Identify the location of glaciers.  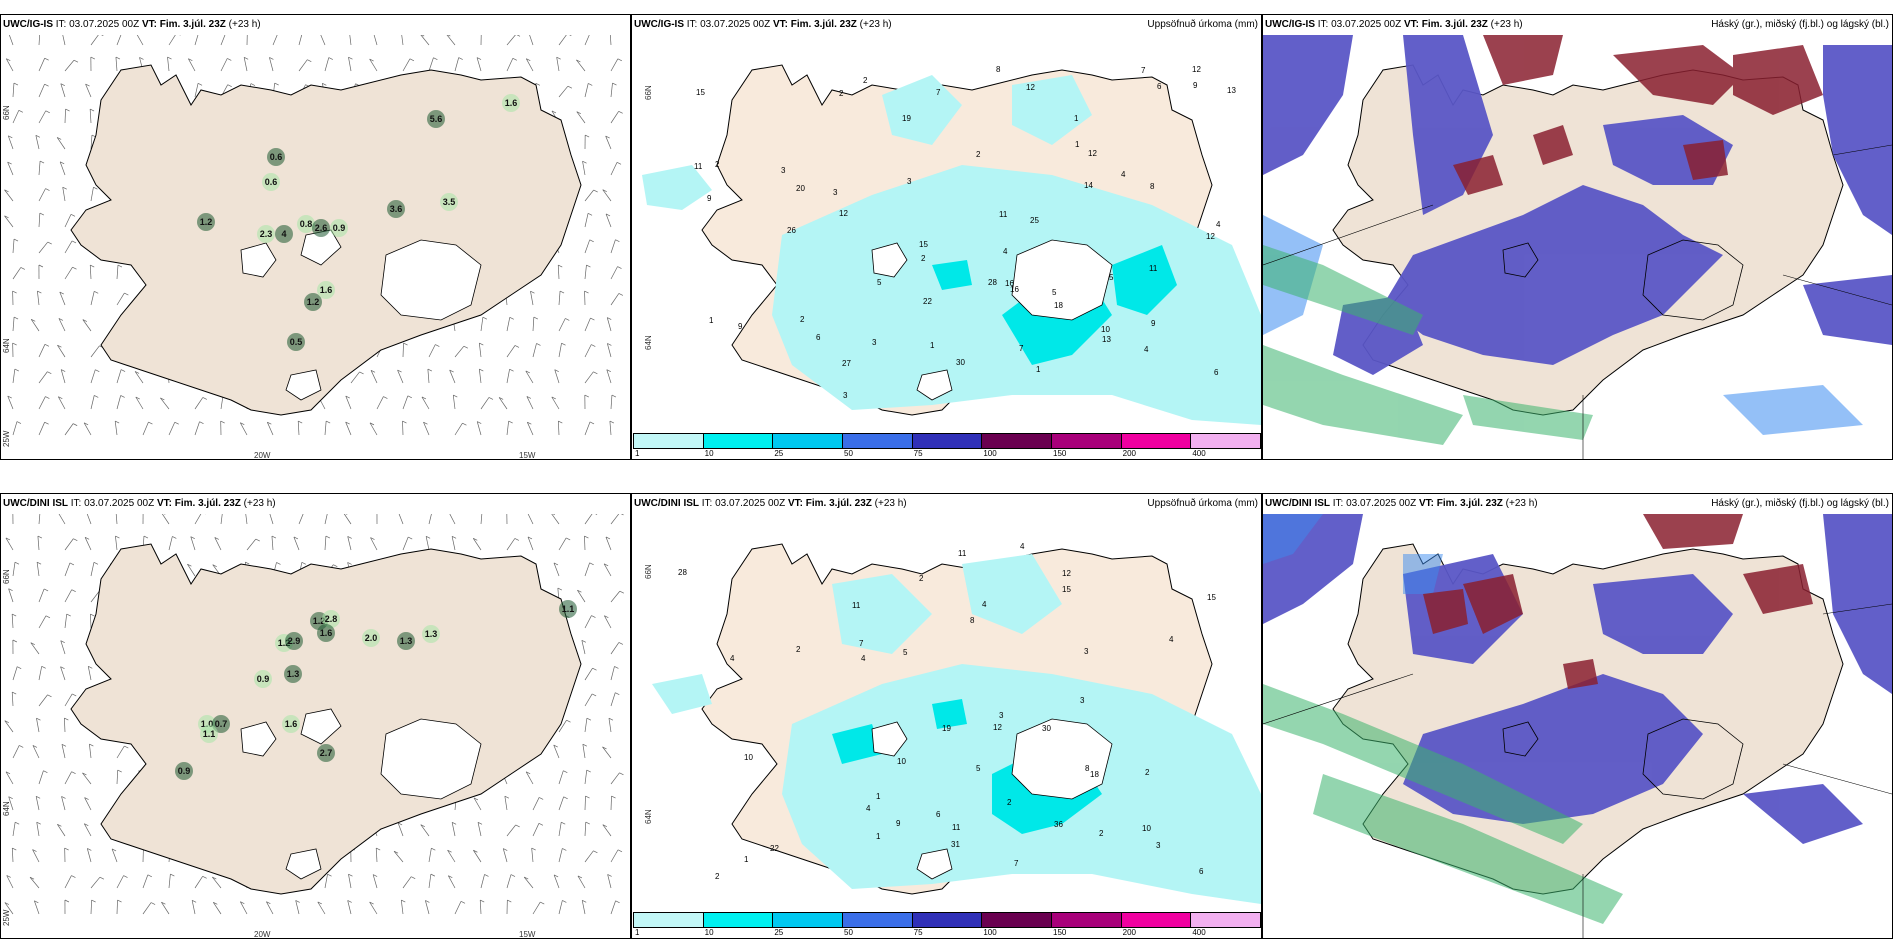
(361, 315).